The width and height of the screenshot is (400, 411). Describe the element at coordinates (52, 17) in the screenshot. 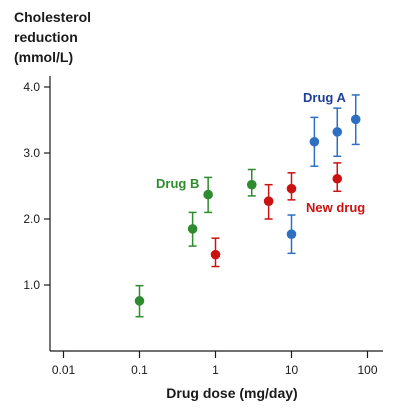

I see `y-axis-title-line-1: Cholesterol` at that location.